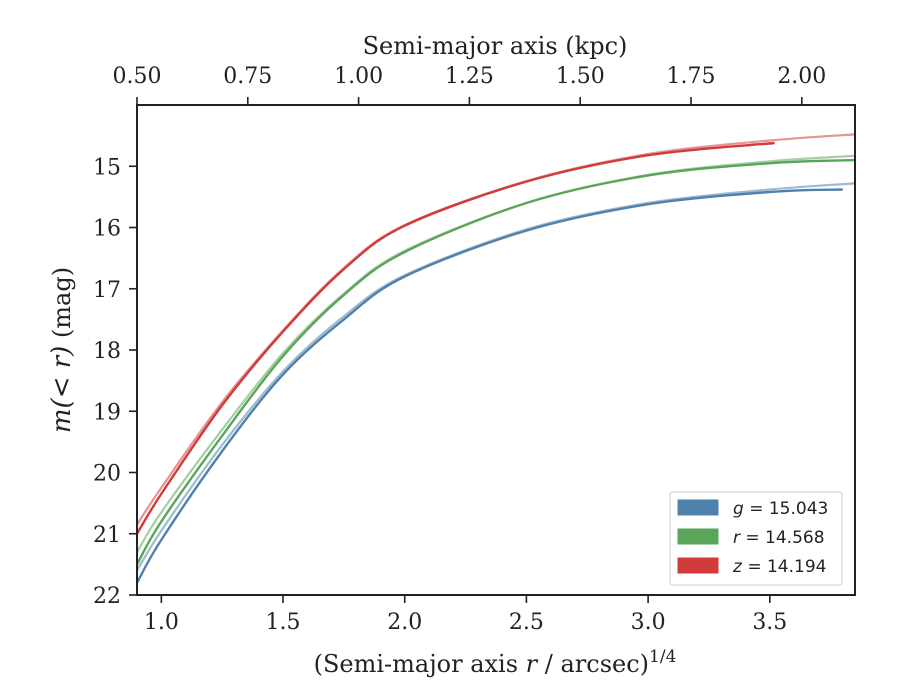 This screenshot has height=700, width=900. What do you see at coordinates (526, 622) in the screenshot?
I see `x-tick-label: 2.5` at bounding box center [526, 622].